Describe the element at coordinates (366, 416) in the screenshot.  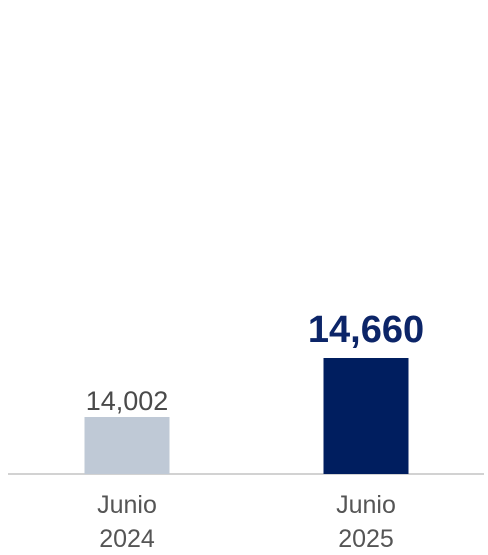
I see `bar-highlight` at that location.